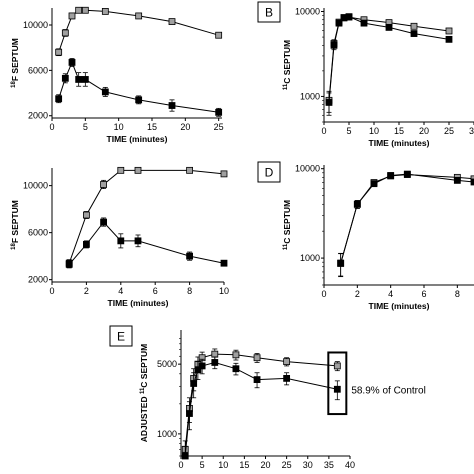 The image size is (474, 474). I want to click on x-tick-label: 30, so click(308, 465).